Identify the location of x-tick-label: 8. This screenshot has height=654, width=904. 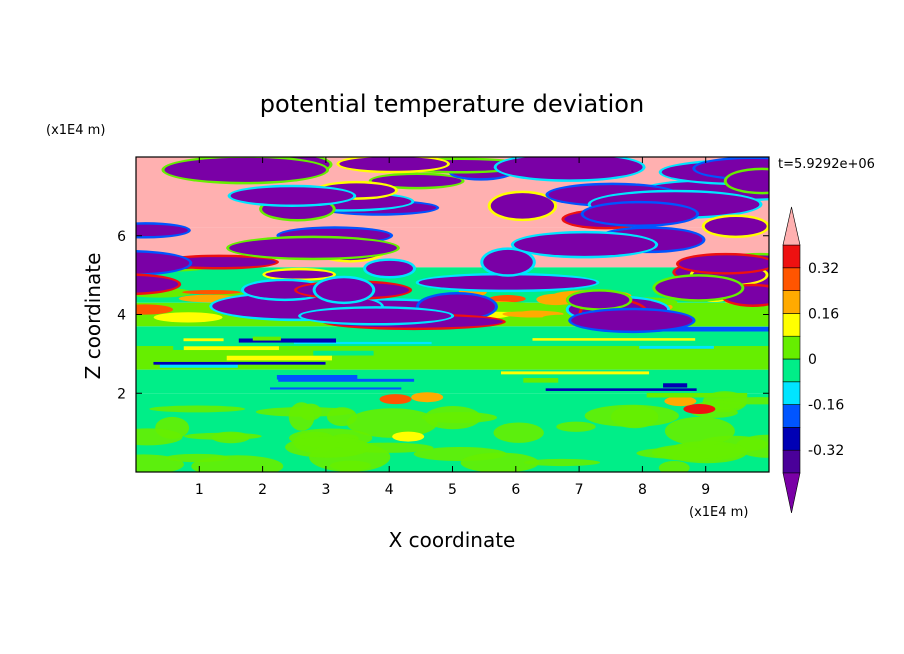
(642, 490).